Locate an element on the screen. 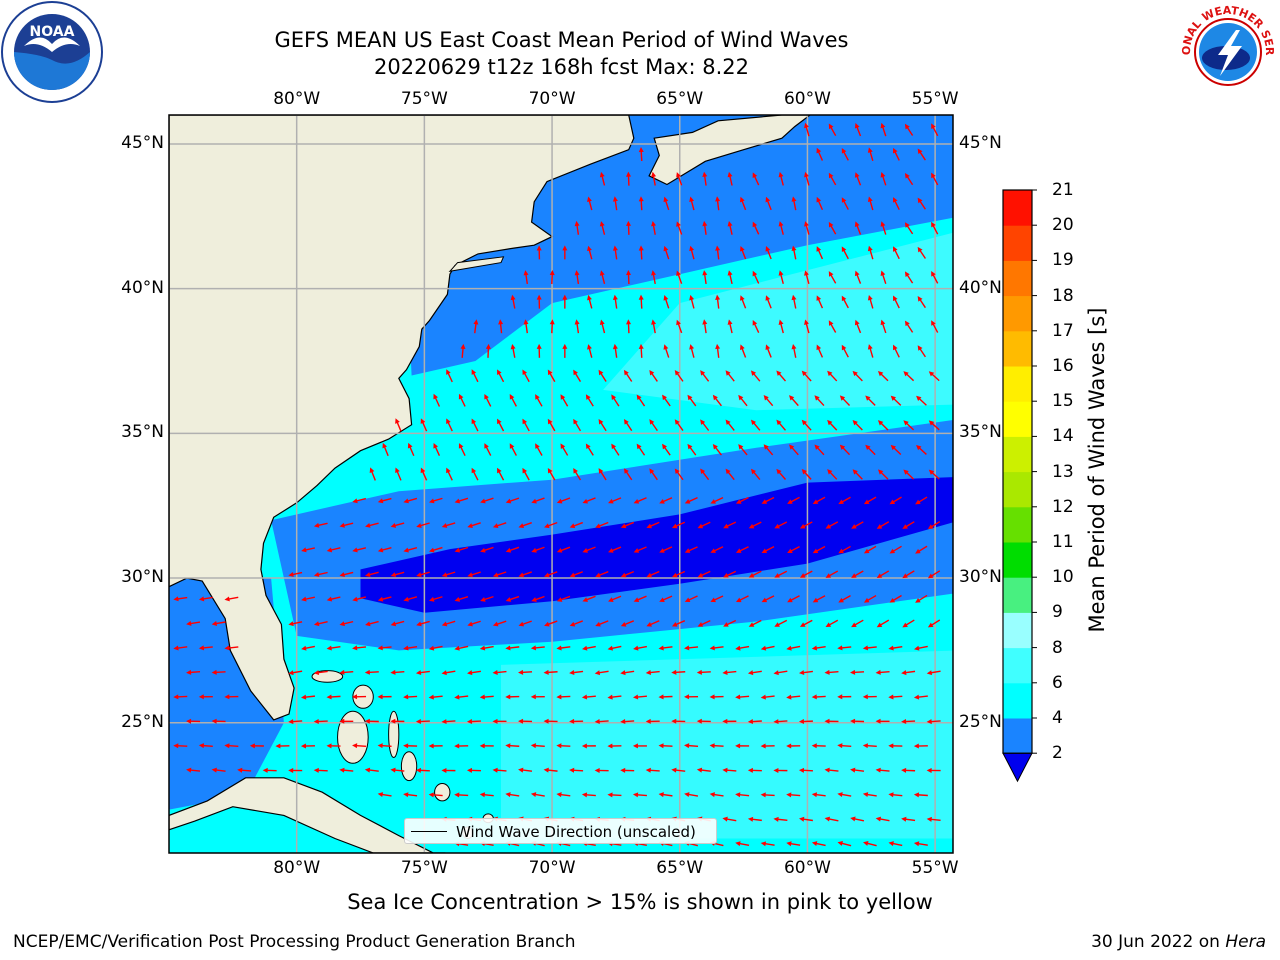 The height and width of the screenshot is (960, 1280). legend-label: Wind Wave Direction (unscaled) is located at coordinates (576, 832).